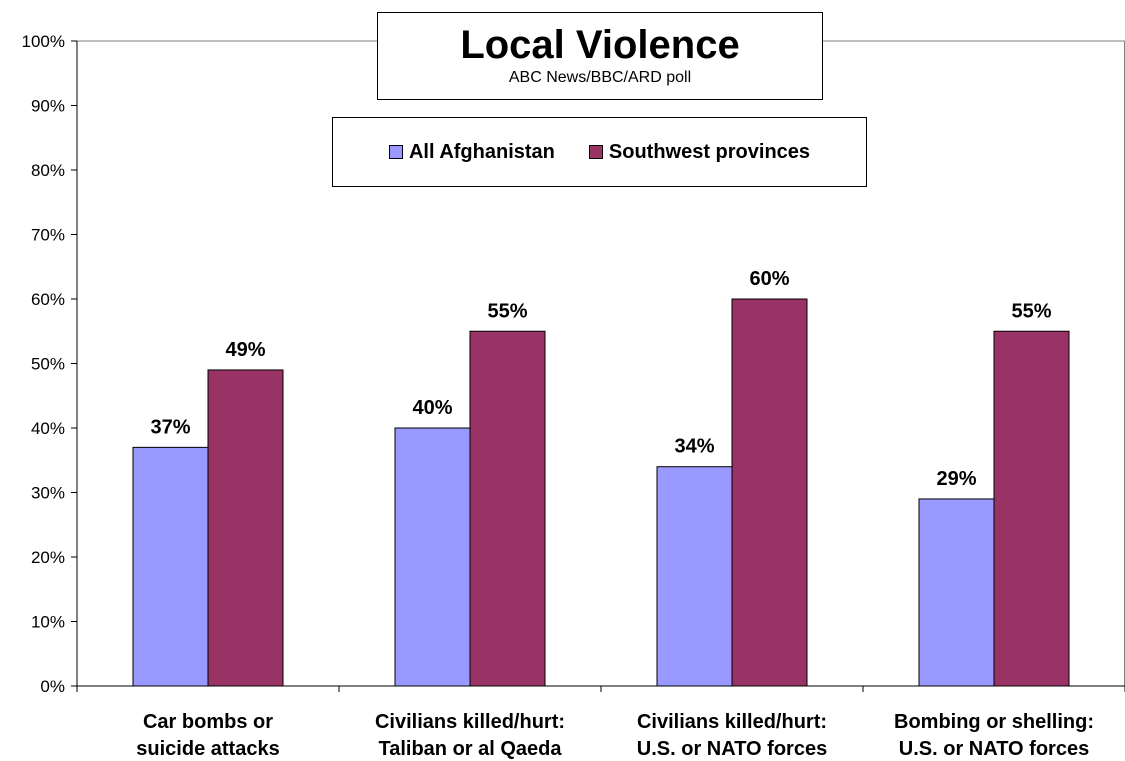 The height and width of the screenshot is (761, 1125). What do you see at coordinates (48, 493) in the screenshot?
I see `y-tick-label: 30%` at bounding box center [48, 493].